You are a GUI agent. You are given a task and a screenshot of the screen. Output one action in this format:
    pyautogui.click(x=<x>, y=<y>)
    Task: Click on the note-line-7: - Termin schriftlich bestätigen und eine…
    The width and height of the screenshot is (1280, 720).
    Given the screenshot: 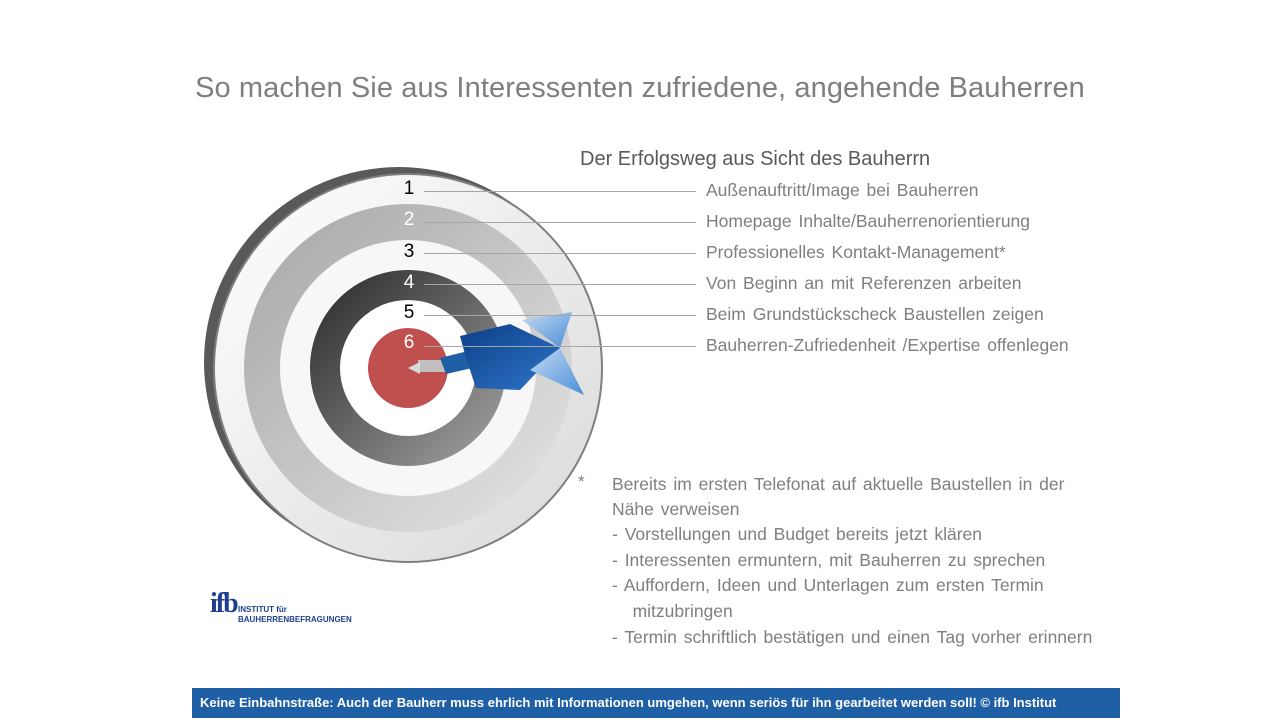 What is the action you would take?
    pyautogui.click(x=852, y=637)
    